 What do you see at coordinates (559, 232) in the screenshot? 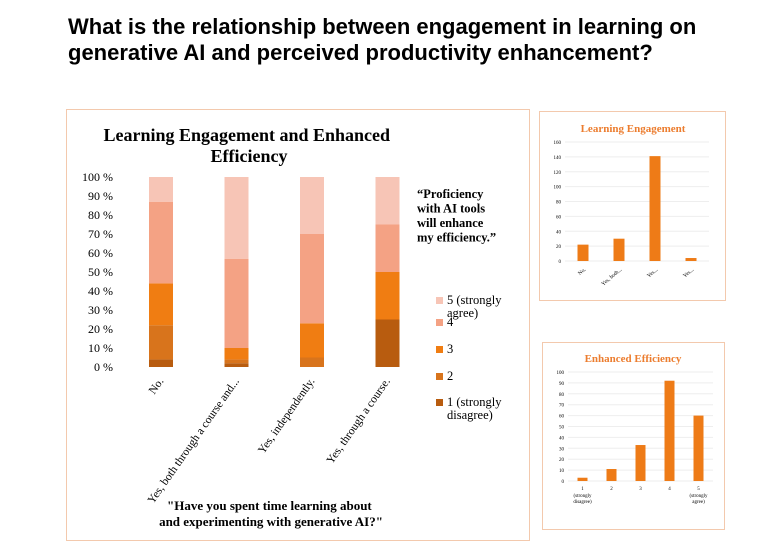
I see `y-tick-label: 40` at bounding box center [559, 232].